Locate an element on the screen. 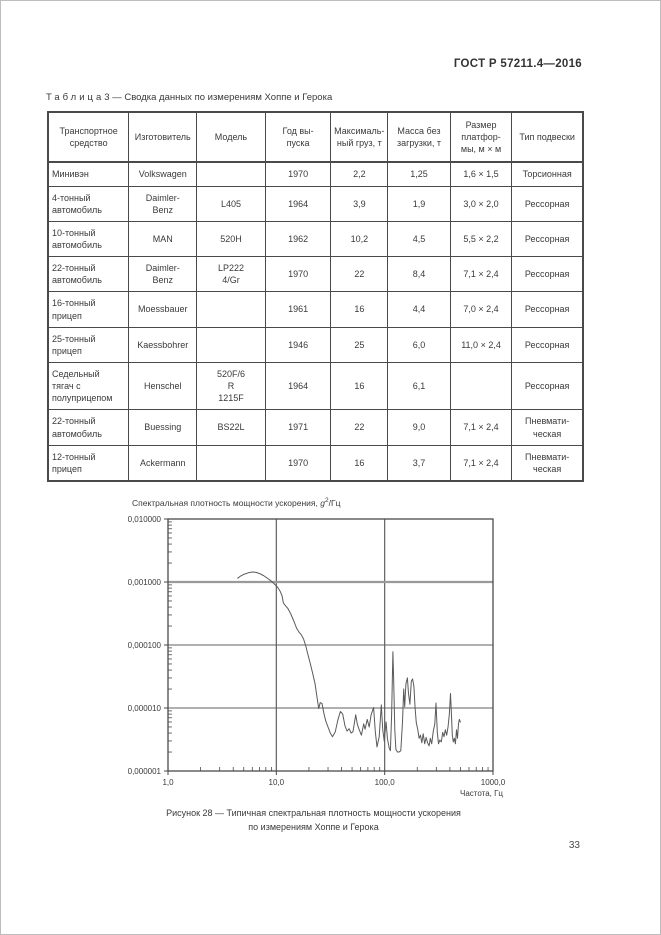 The width and height of the screenshot is (661, 935). table-cell: Buessing is located at coordinates (163, 427).